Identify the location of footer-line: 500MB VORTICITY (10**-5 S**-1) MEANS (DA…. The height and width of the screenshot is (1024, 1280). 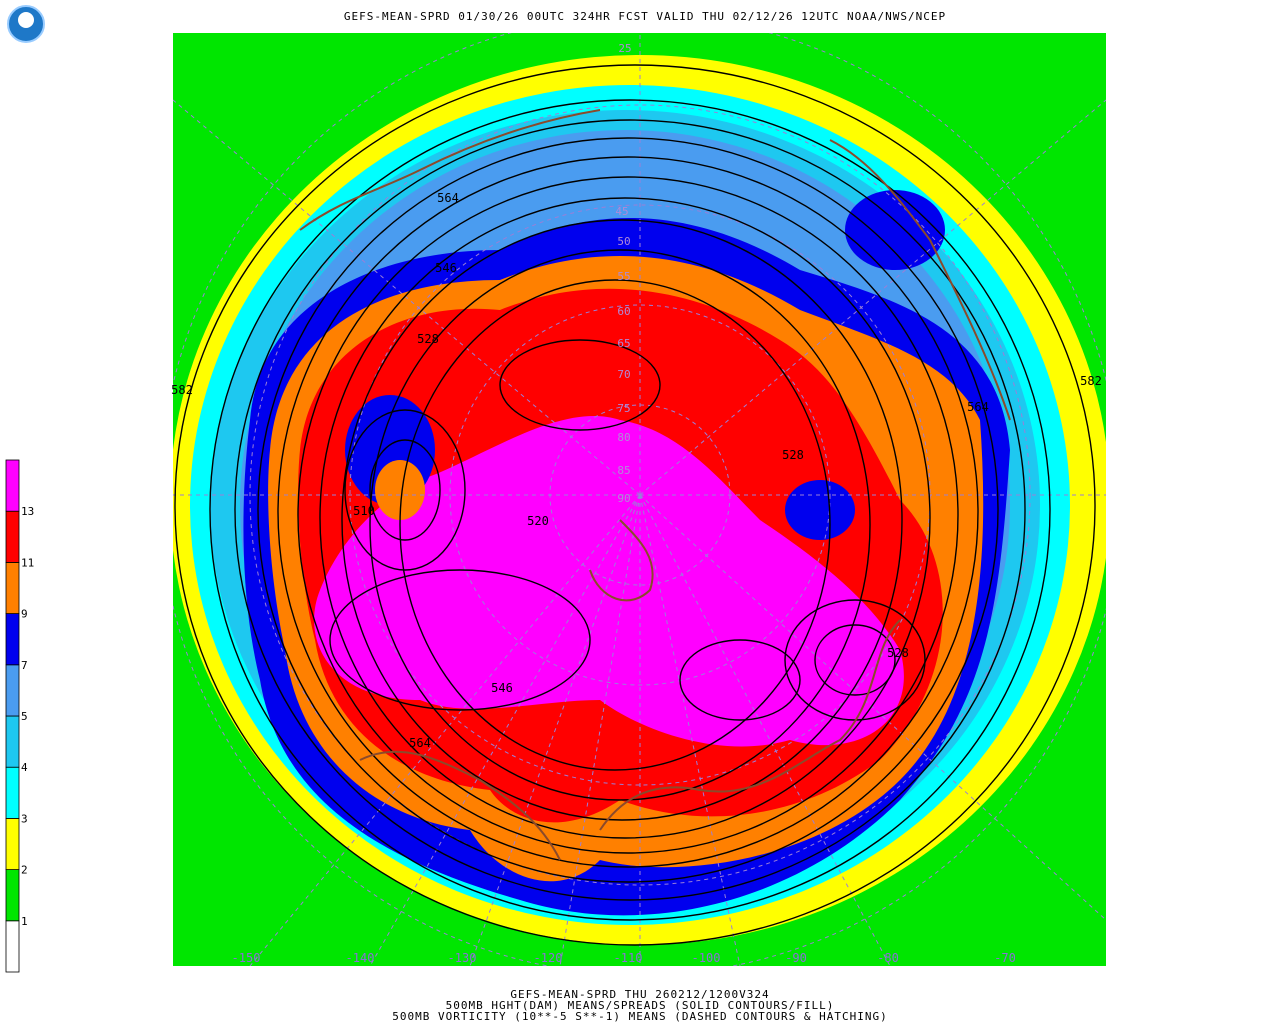
(639, 1016).